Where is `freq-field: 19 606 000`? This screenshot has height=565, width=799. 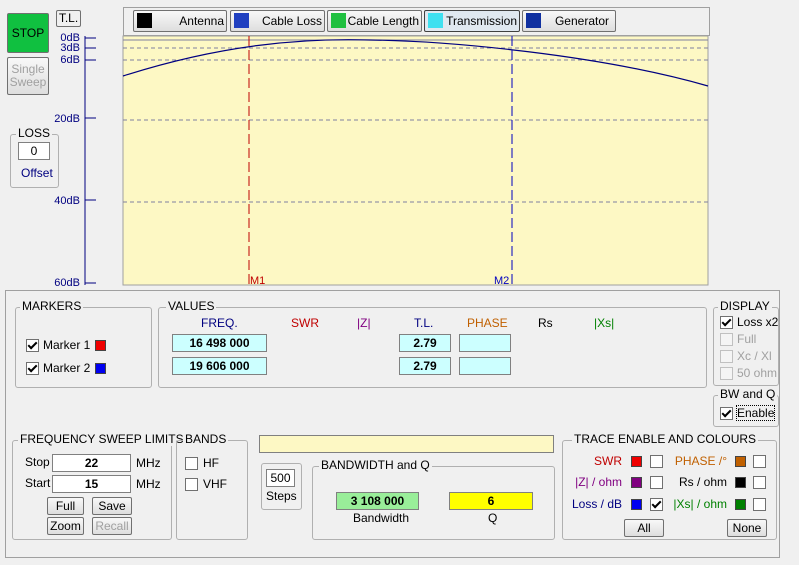 freq-field: 19 606 000 is located at coordinates (219, 366).